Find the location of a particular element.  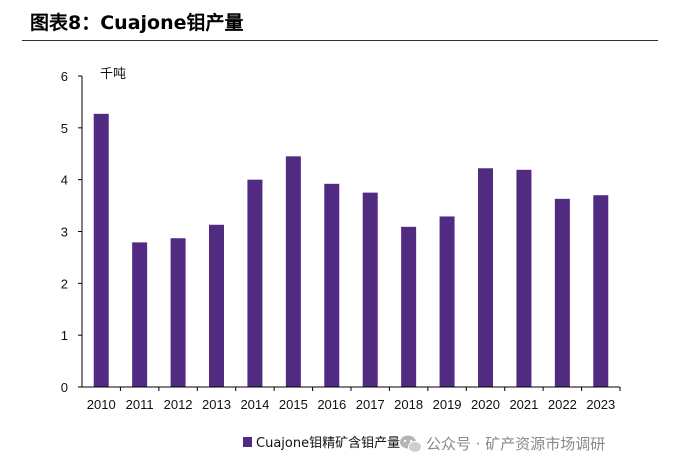

x-tick-label: 2010 is located at coordinates (101, 404).